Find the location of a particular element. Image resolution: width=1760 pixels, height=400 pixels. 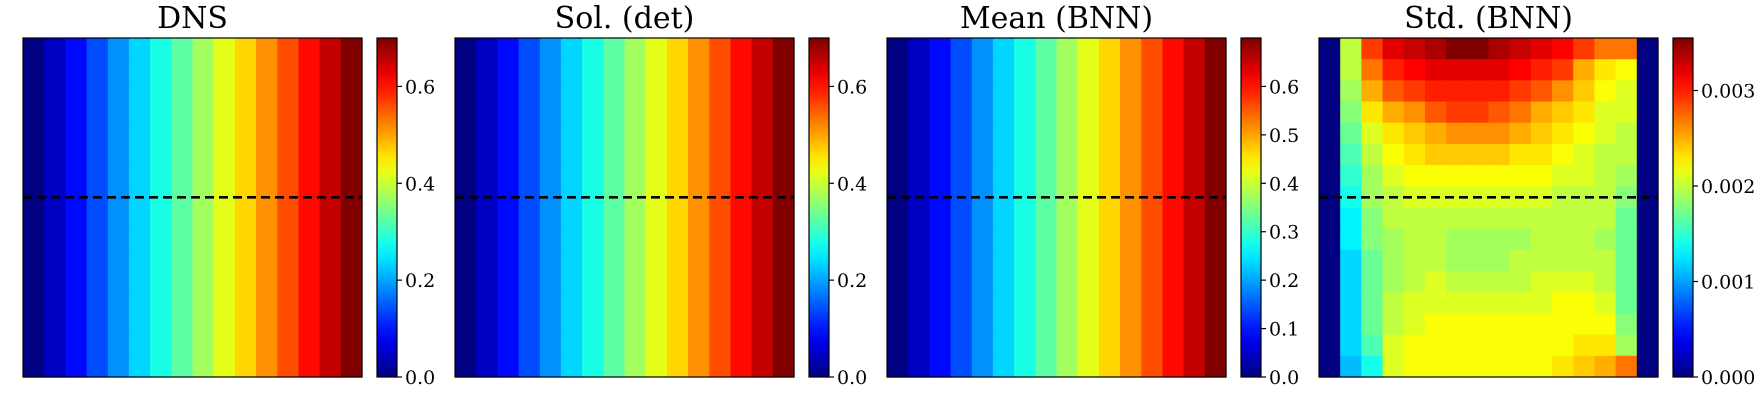

colorbar-tick-label: 0.3 is located at coordinates (1284, 233).